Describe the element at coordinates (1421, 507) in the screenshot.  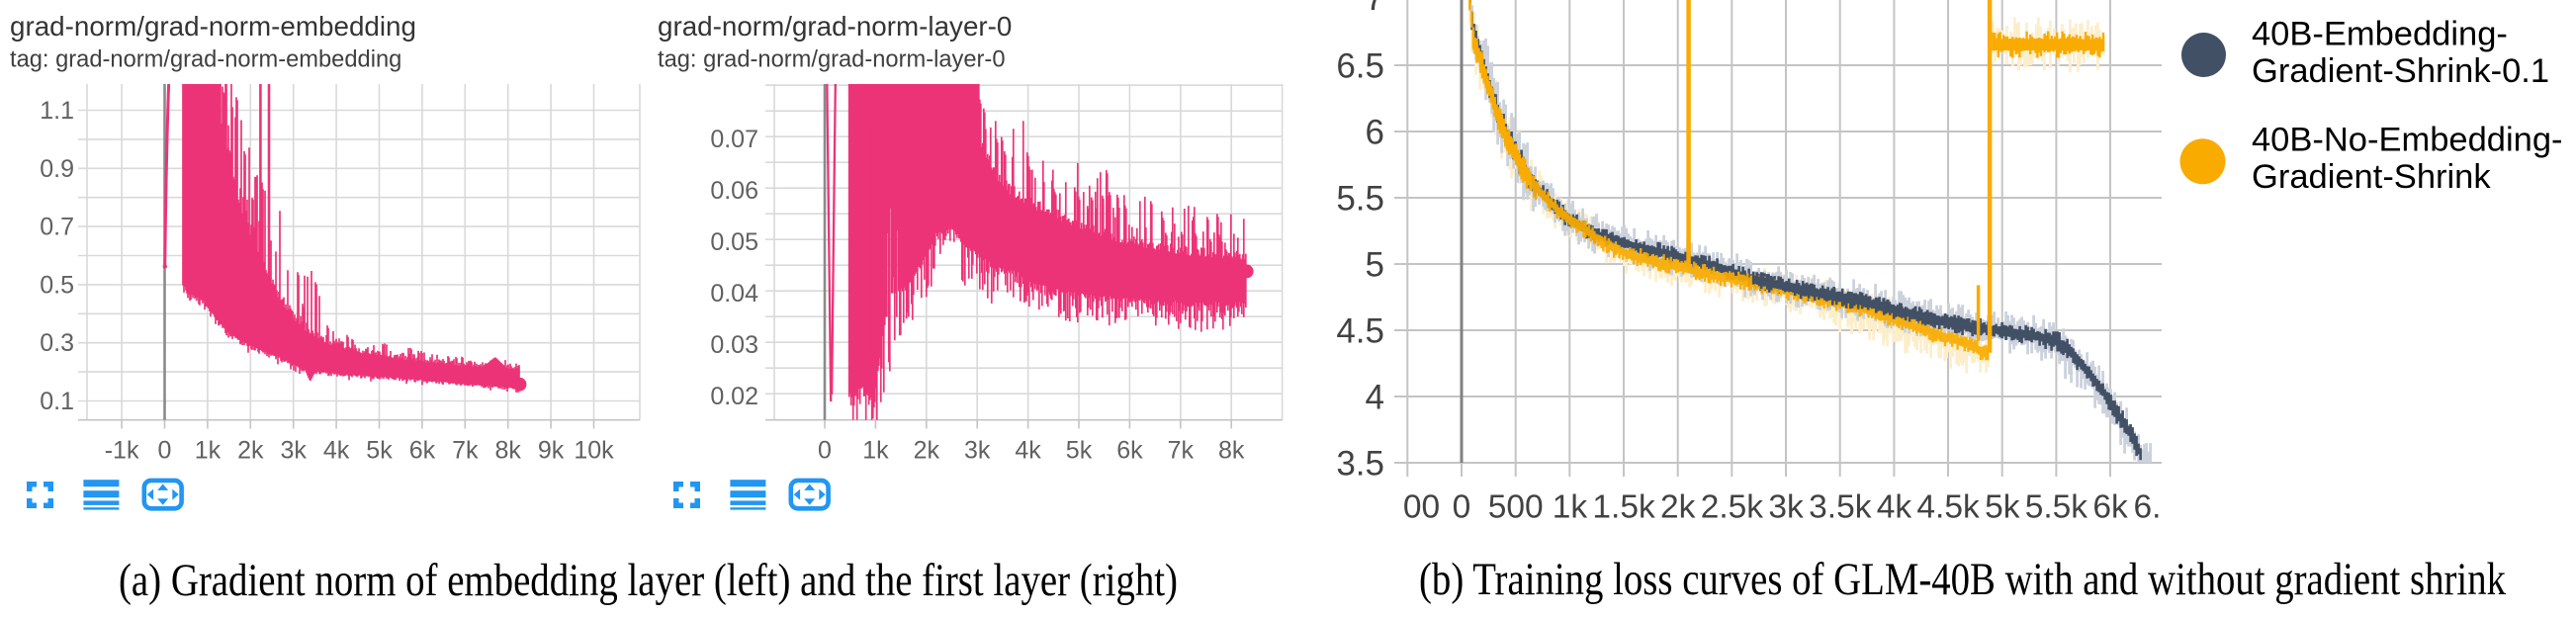
I see `svg-text: 00` at that location.